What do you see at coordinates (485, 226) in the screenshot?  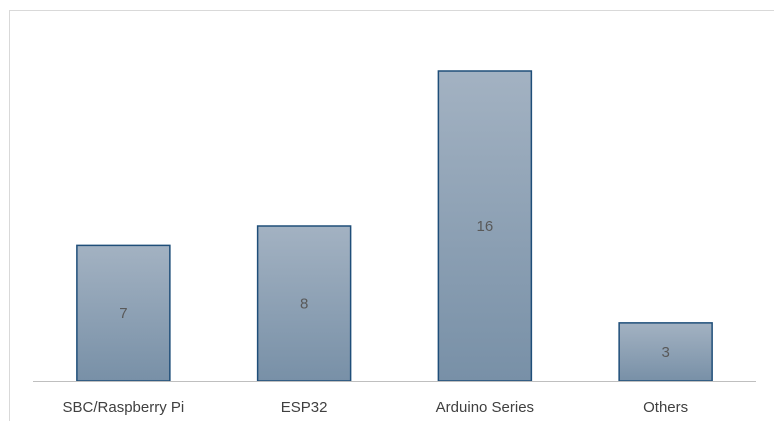 I see `value-label-2: 16` at bounding box center [485, 226].